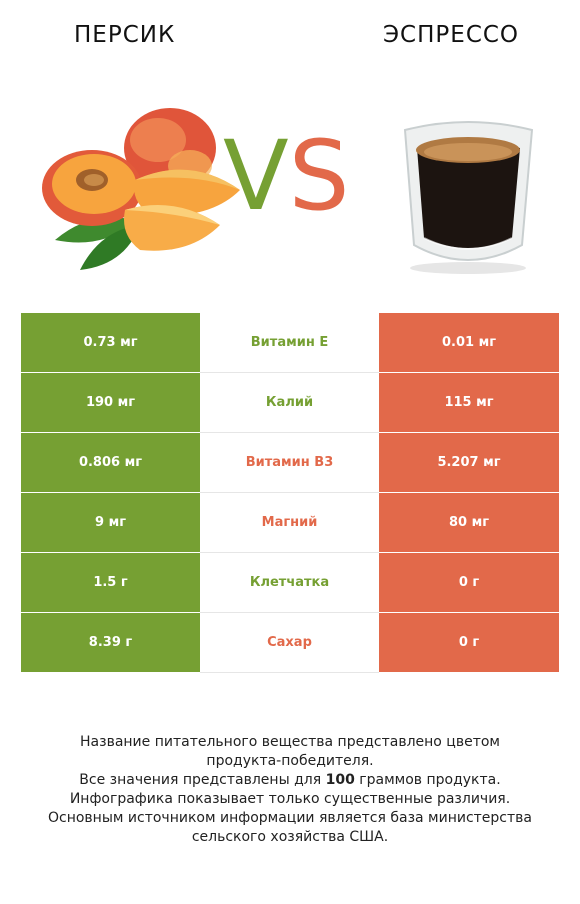 The height and width of the screenshot is (904, 580). I want to click on table-row: 8.39 г Сахар 0 г, so click(290, 643).